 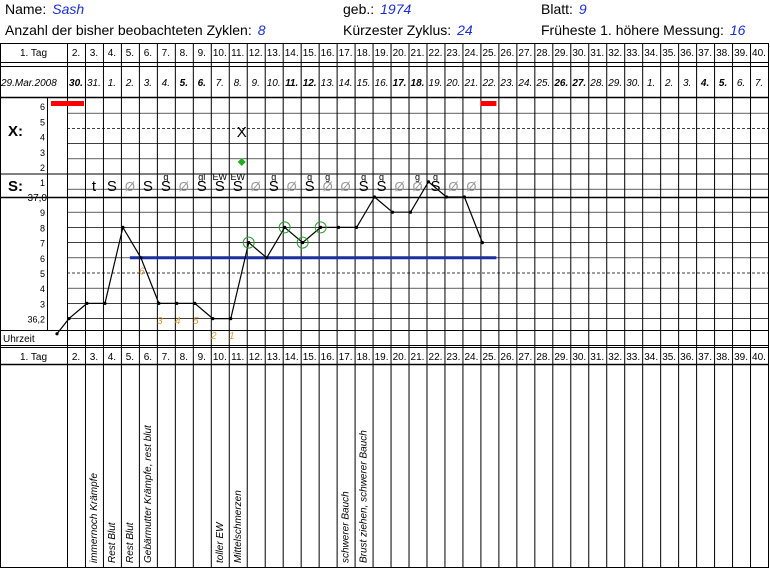 What do you see at coordinates (148, 493) in the screenshot?
I see `day-note: Gebärmutter Krämpfe, rest blut` at bounding box center [148, 493].